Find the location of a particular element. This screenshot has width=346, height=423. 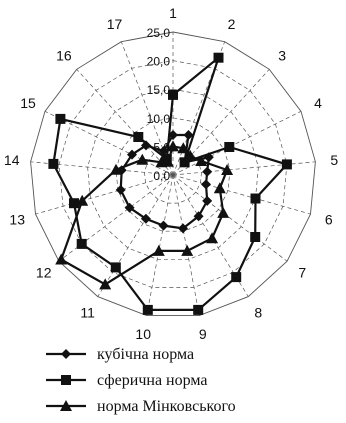

spoke-label: 9 is located at coordinates (203, 334).